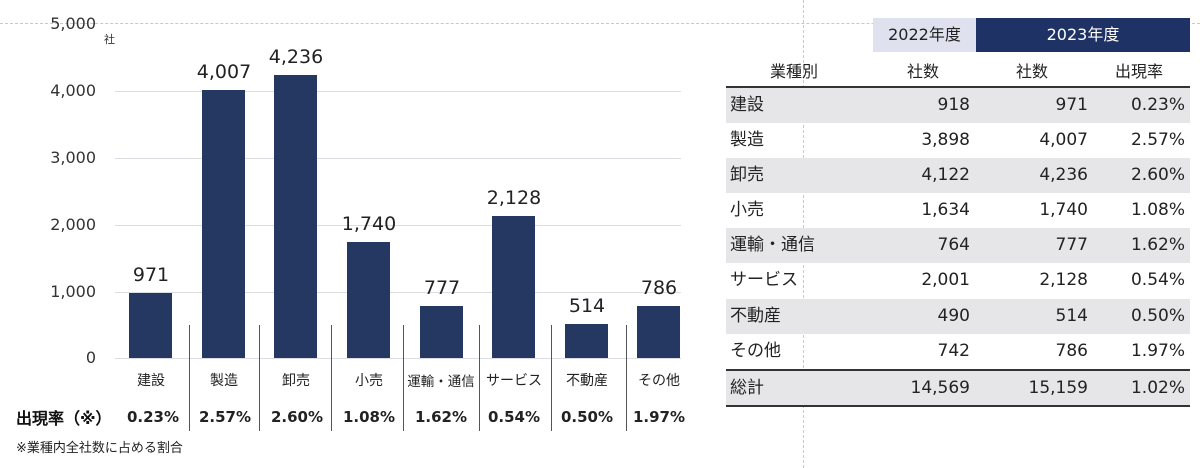 The image size is (1200, 468). Describe the element at coordinates (368, 300) in the screenshot. I see `bar-retail` at that location.